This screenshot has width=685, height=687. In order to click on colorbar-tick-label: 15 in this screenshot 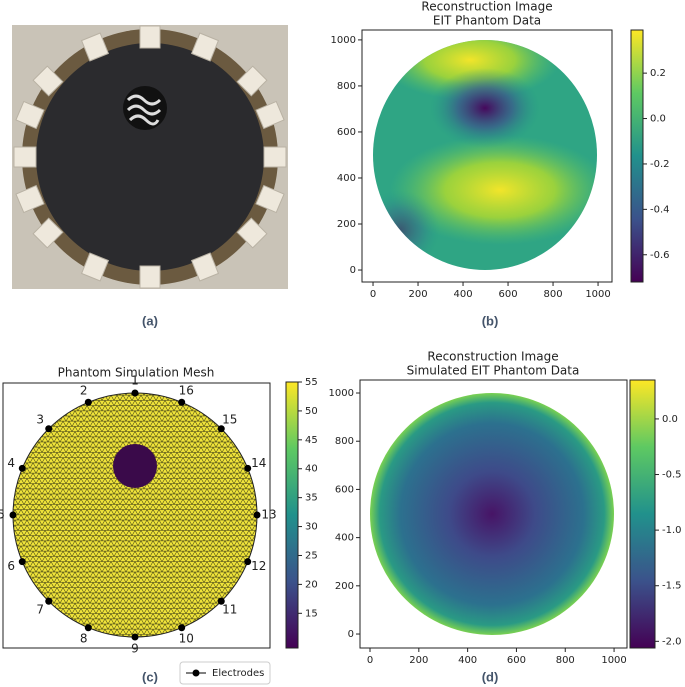, I will do `click(311, 613)`.